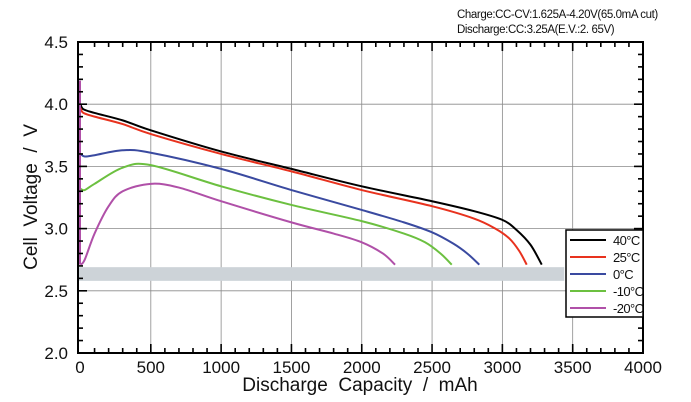  What do you see at coordinates (56, 229) in the screenshot?
I see `y-tick-label: 3.0` at bounding box center [56, 229].